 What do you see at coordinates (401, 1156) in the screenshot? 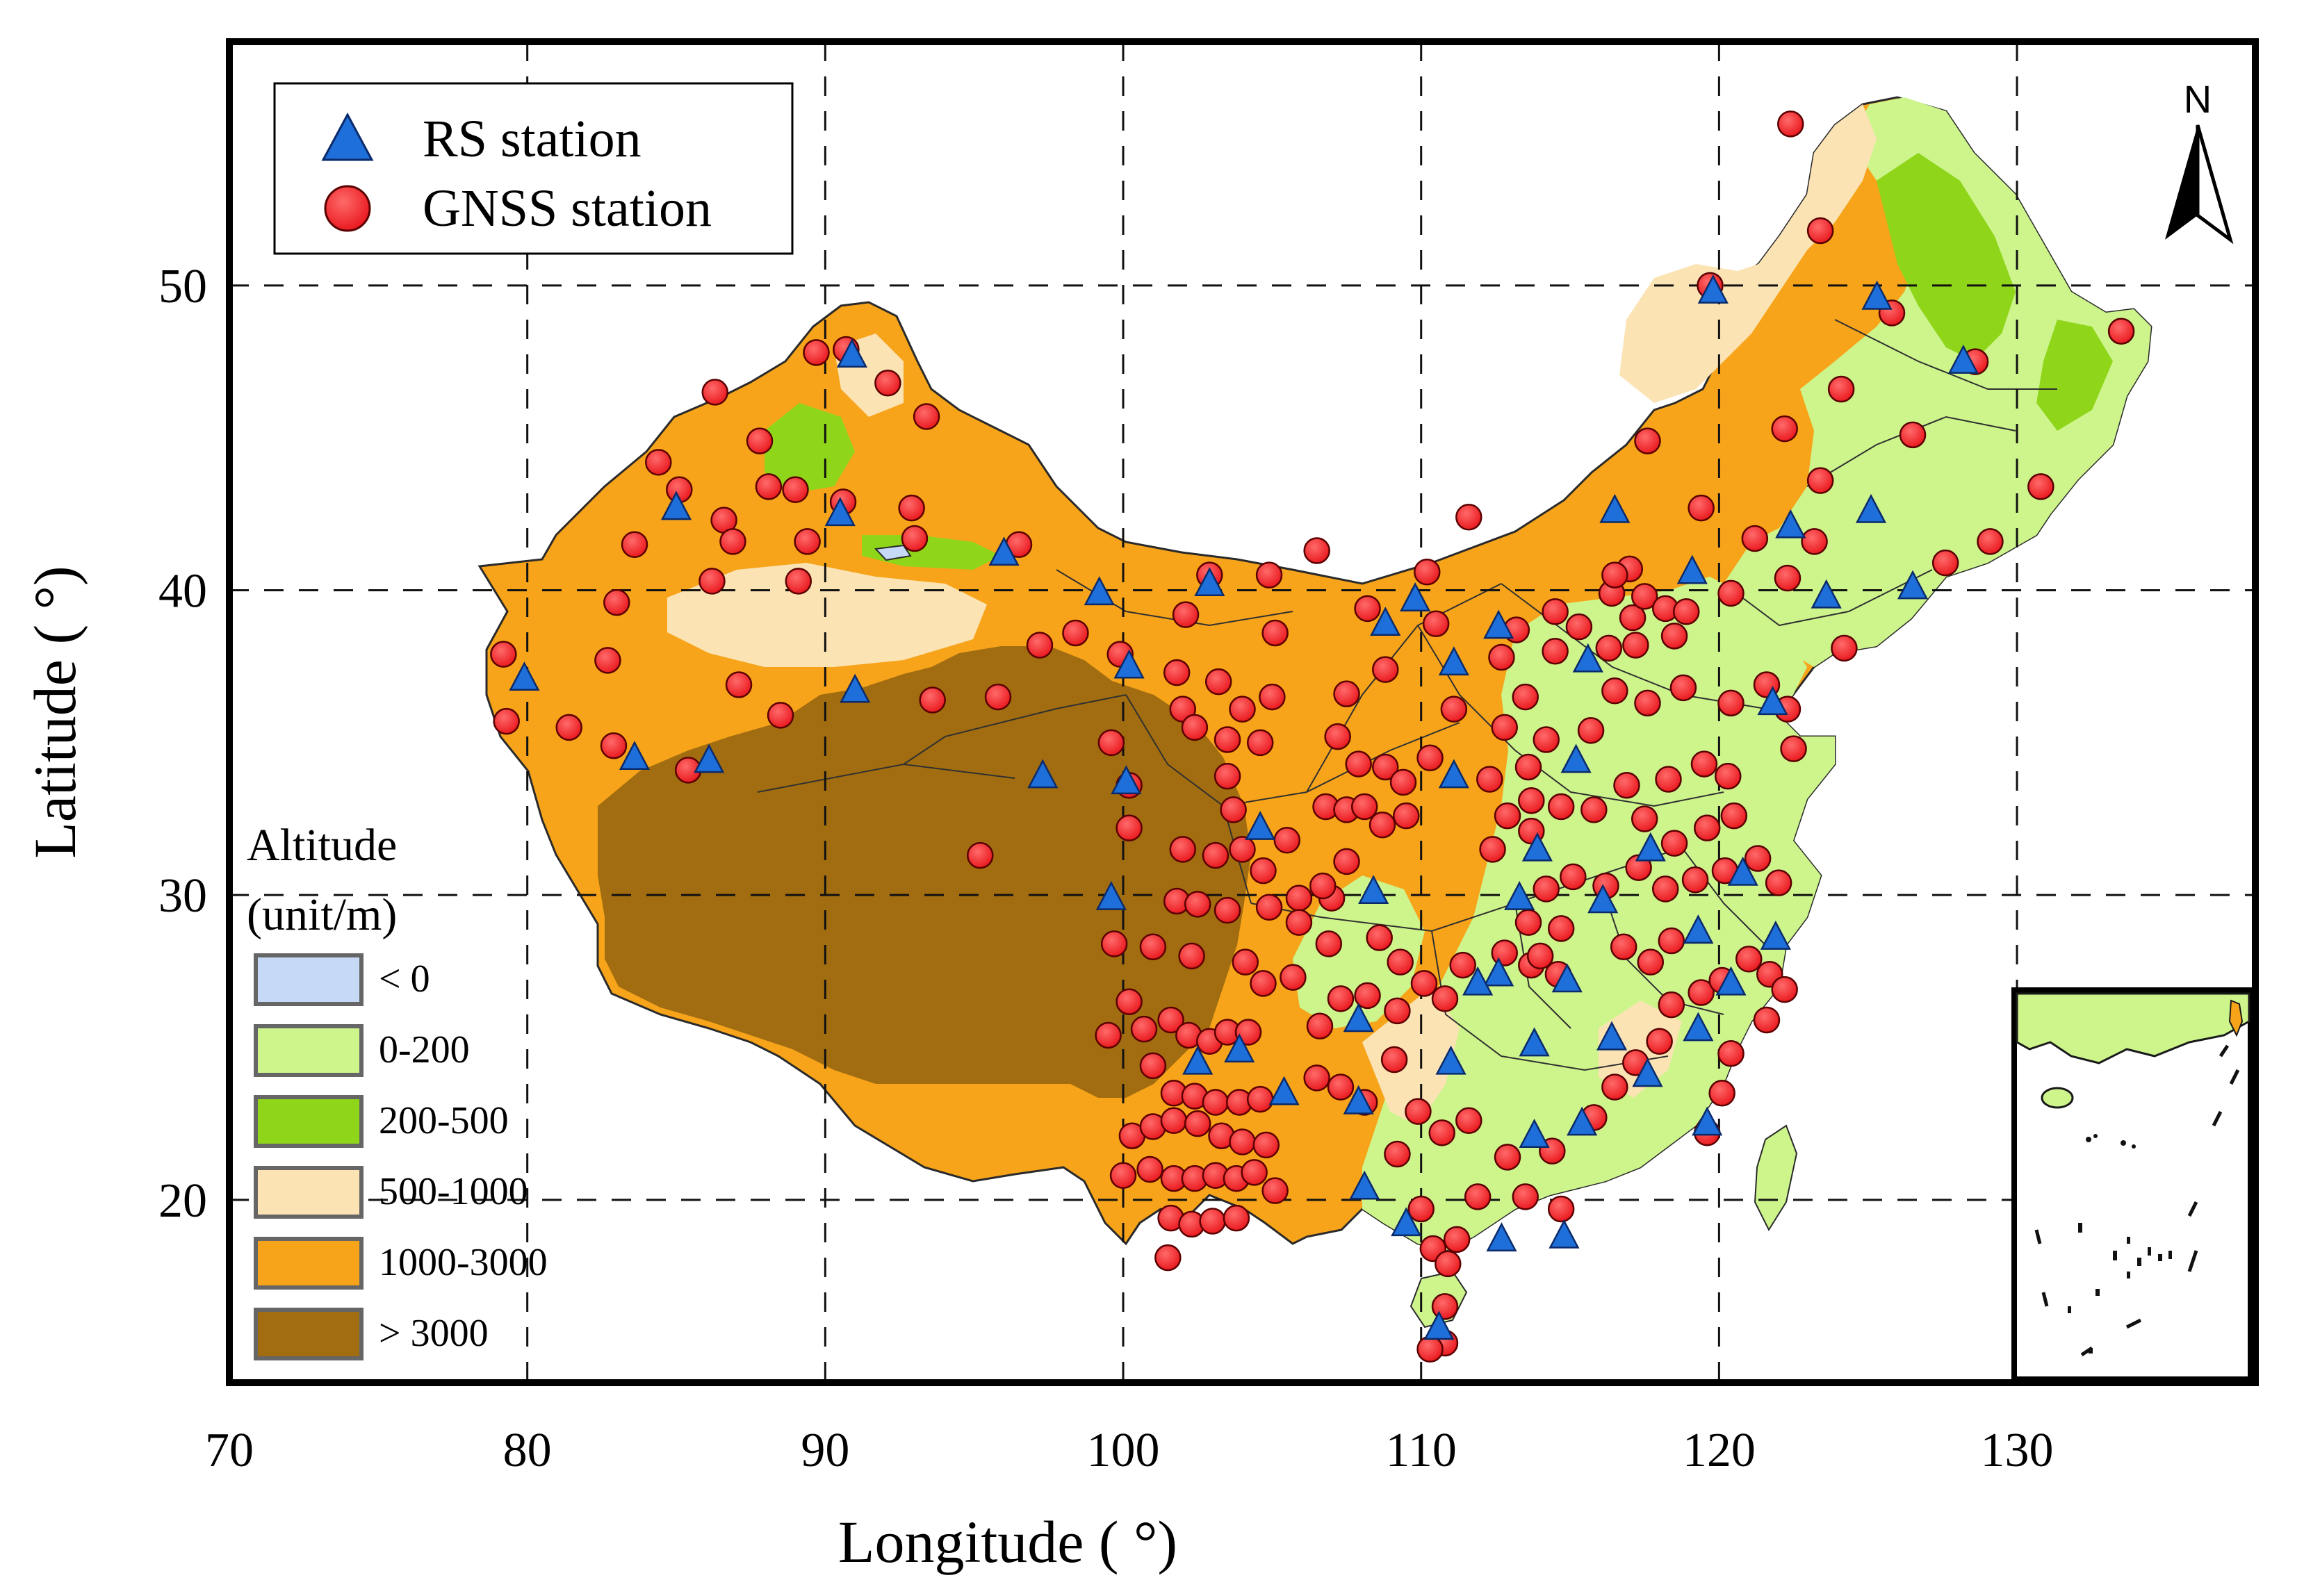
I see `altitude-legend-items: < 0 0-200 200-500 500-1000 1000-3000 > 3000` at bounding box center [401, 1156].